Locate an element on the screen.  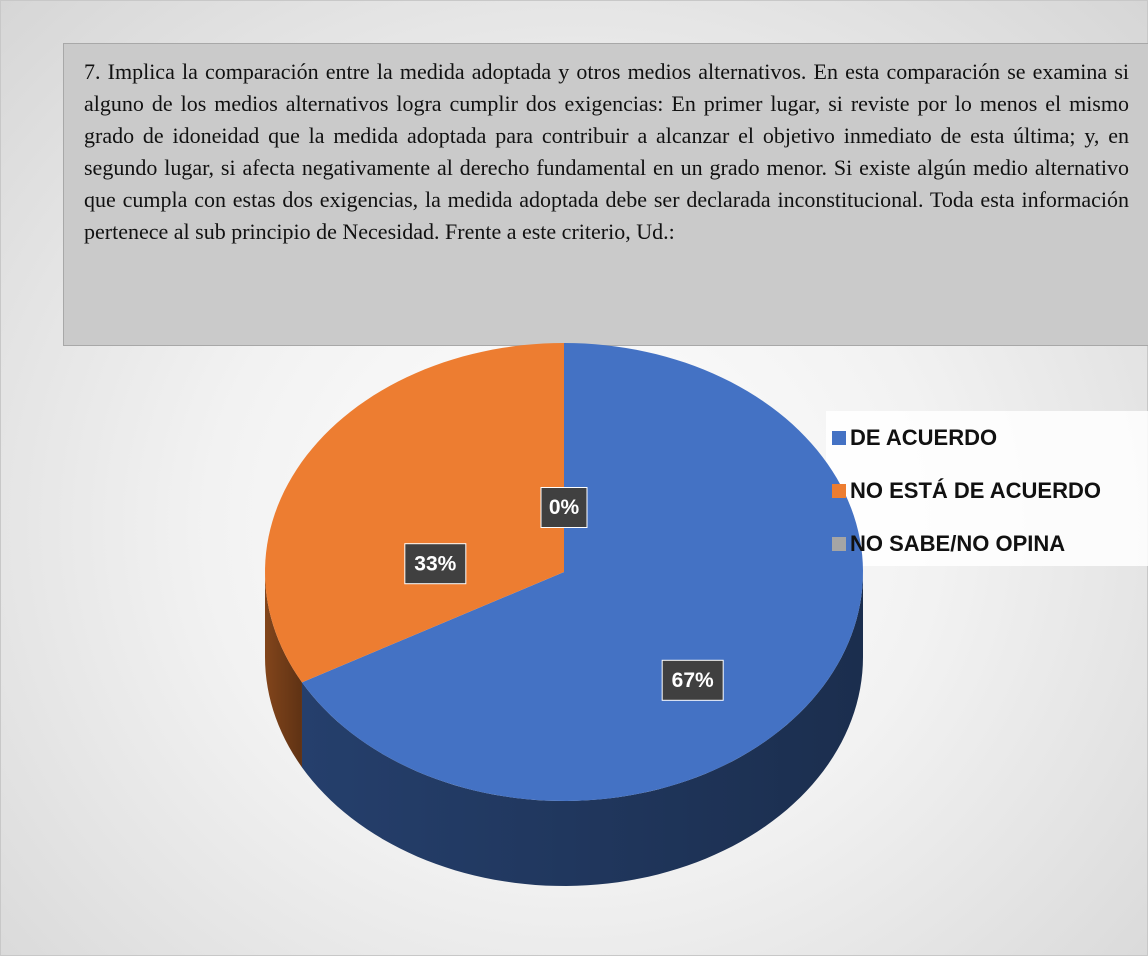
data-label: 67% is located at coordinates (693, 680).